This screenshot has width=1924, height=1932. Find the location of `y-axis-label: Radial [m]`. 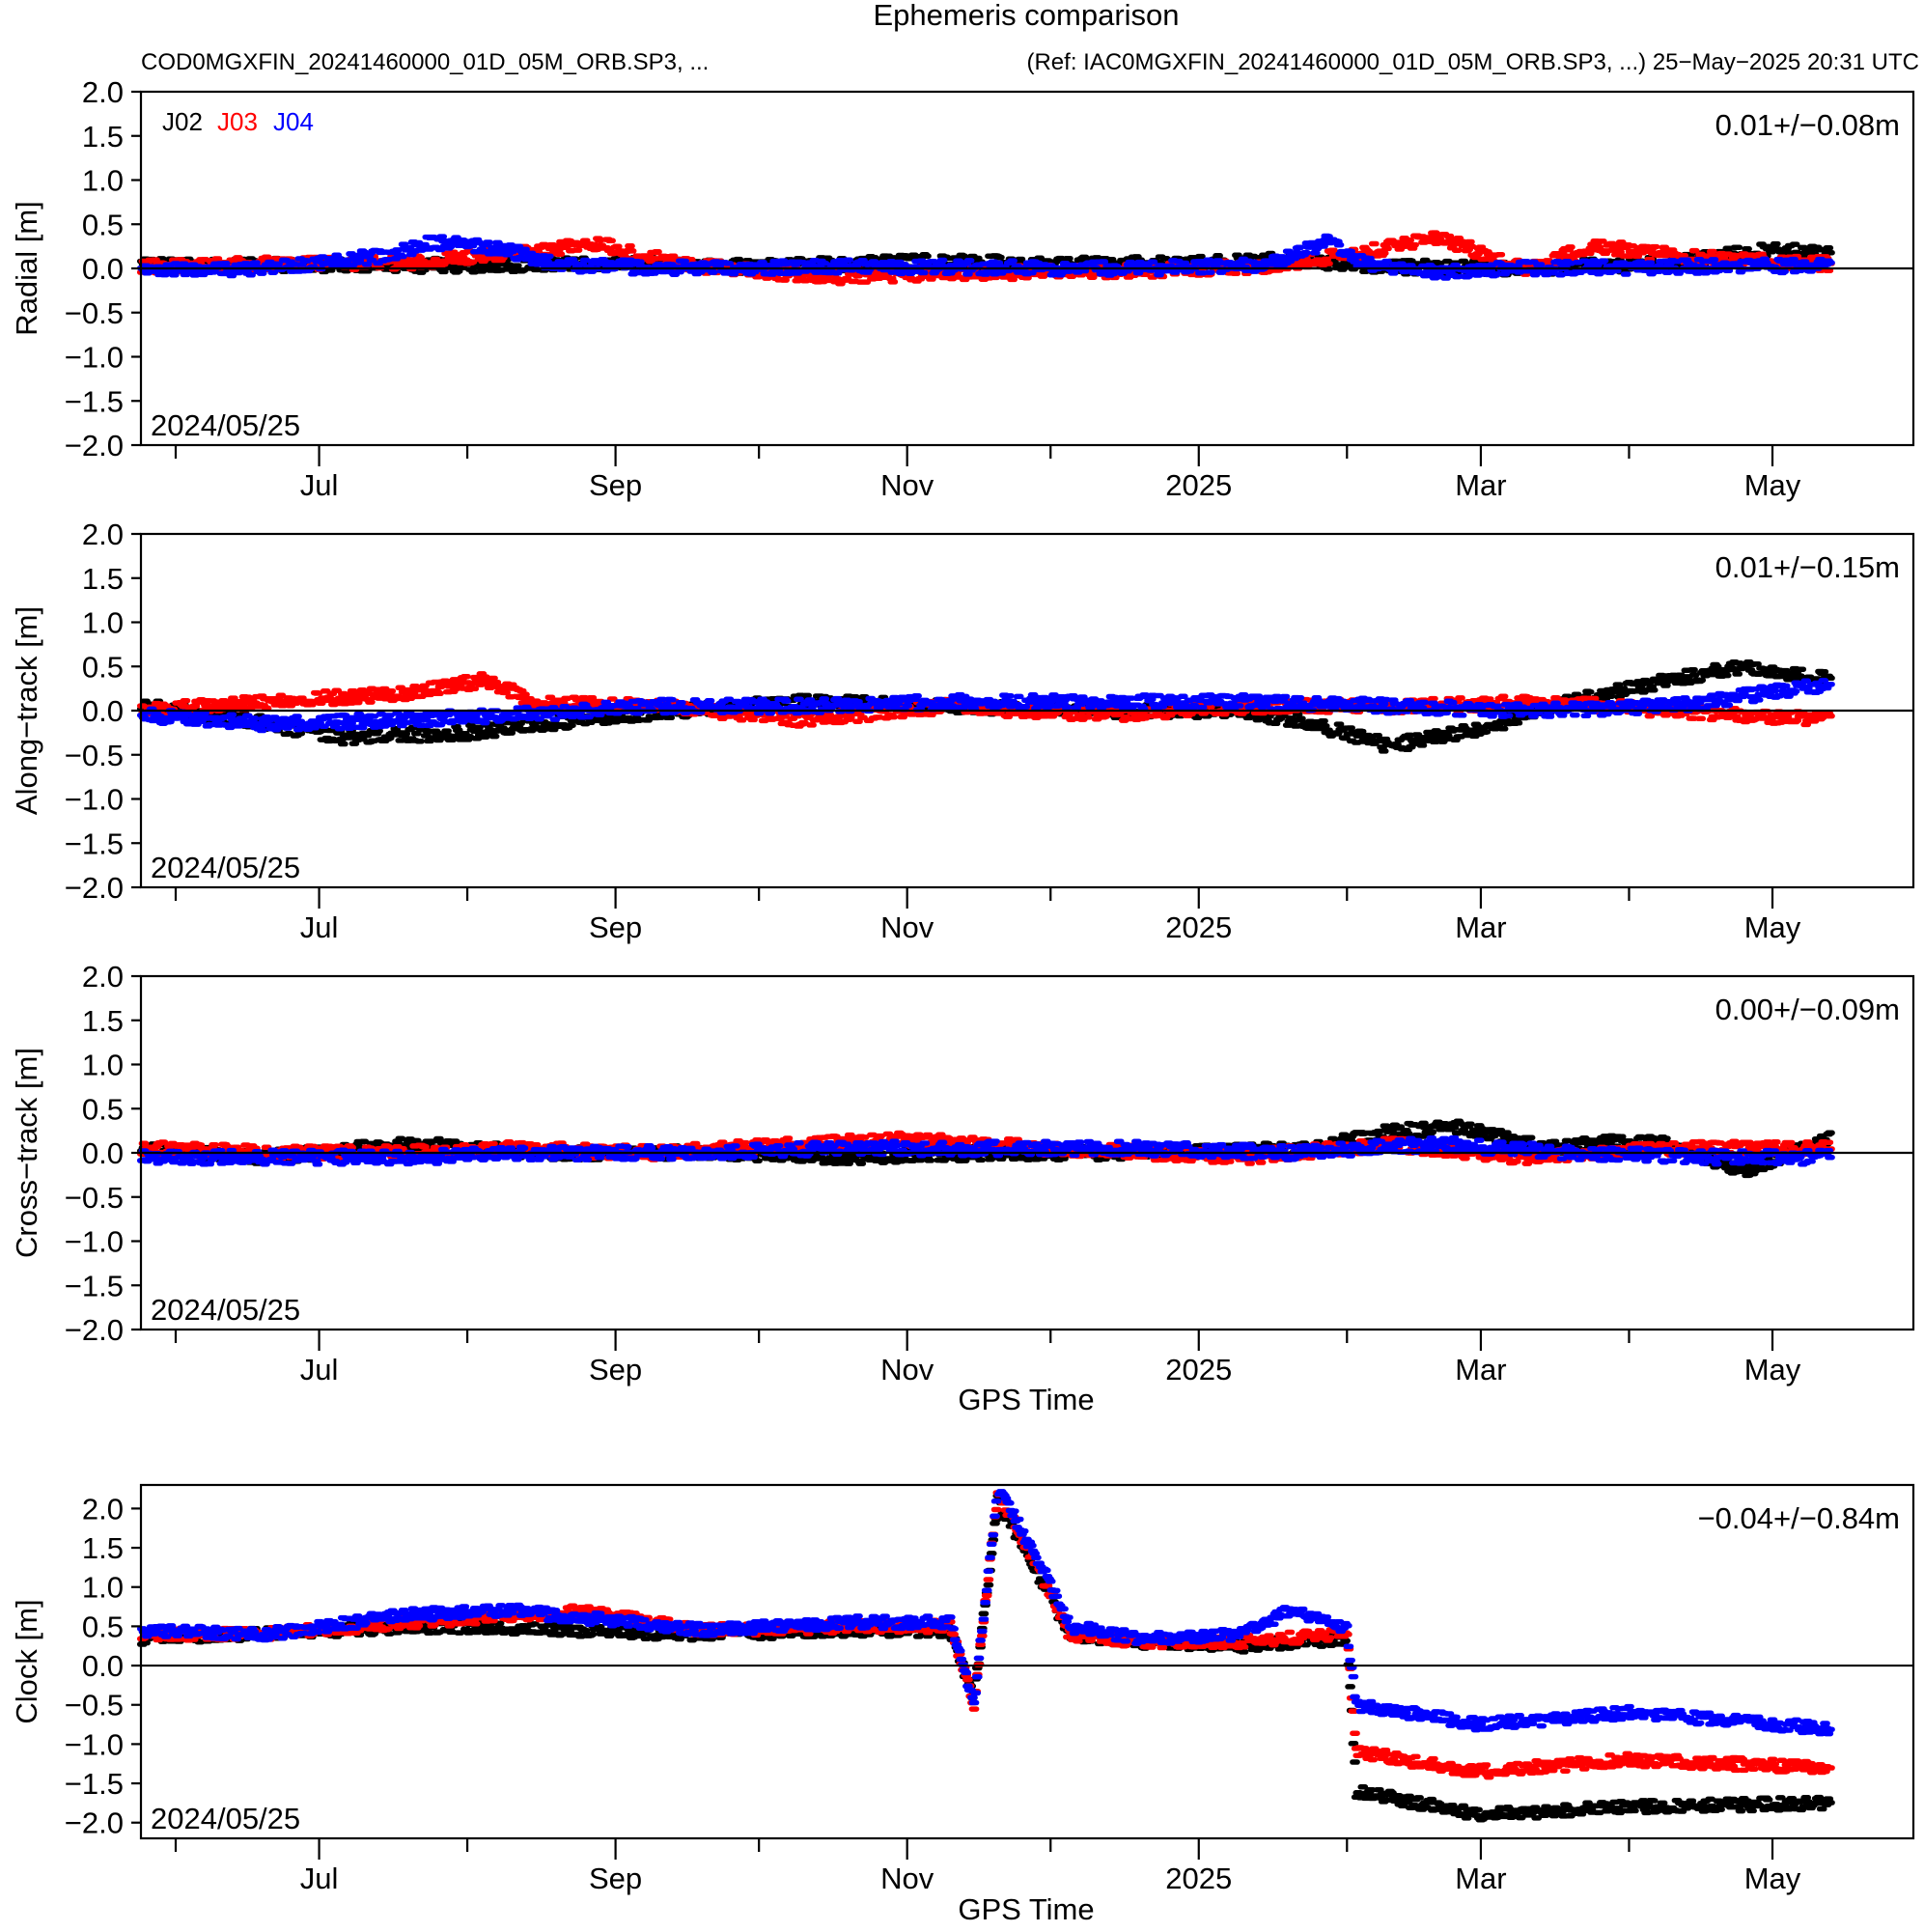

y-axis-label: Radial [m] is located at coordinates (26, 268).